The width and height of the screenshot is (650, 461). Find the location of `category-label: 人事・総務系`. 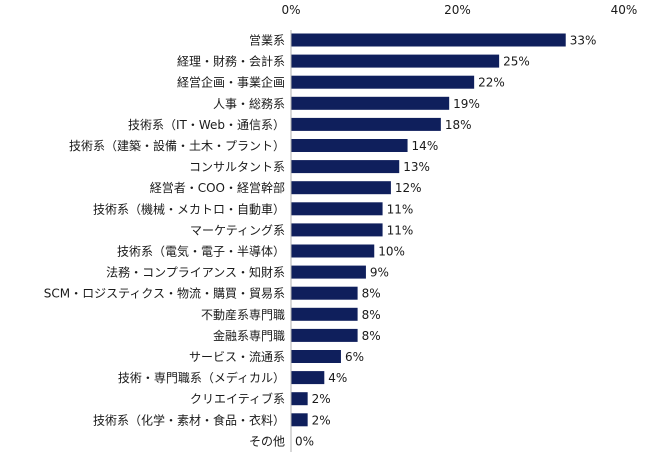

category-label: 人事・総務系 is located at coordinates (249, 104).